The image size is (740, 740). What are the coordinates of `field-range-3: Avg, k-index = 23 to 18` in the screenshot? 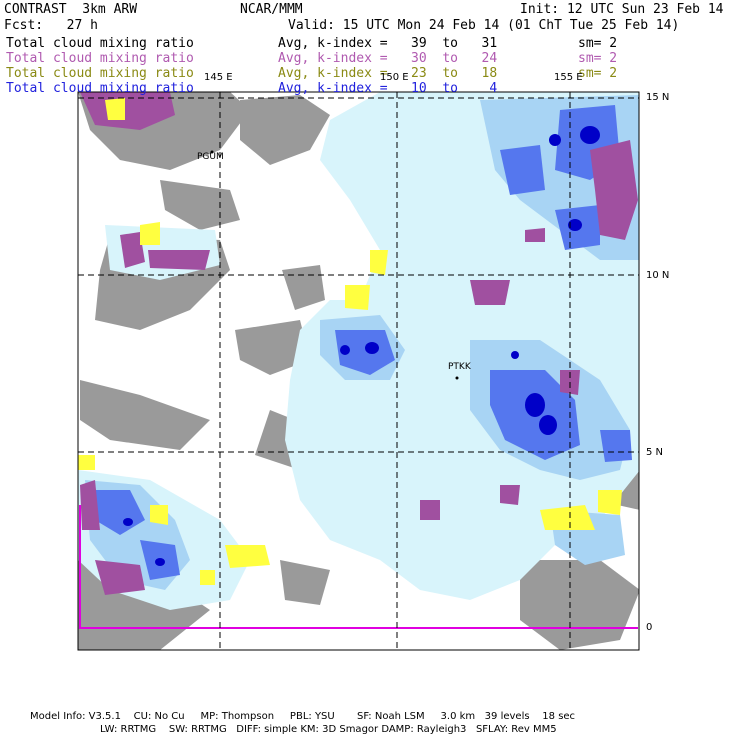 It's located at (388, 73).